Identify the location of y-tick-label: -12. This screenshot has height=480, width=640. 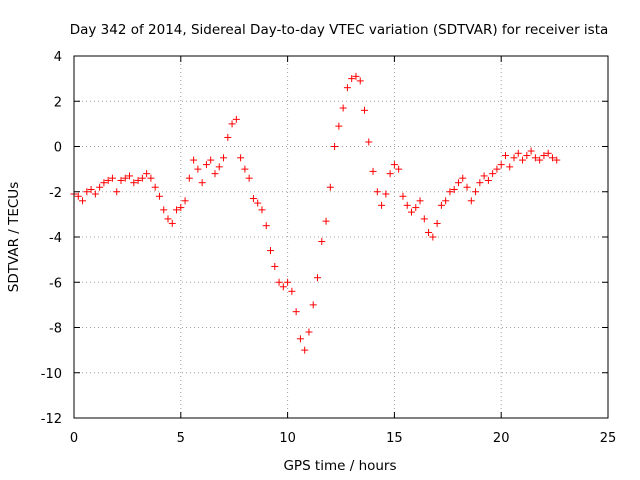
(51, 419).